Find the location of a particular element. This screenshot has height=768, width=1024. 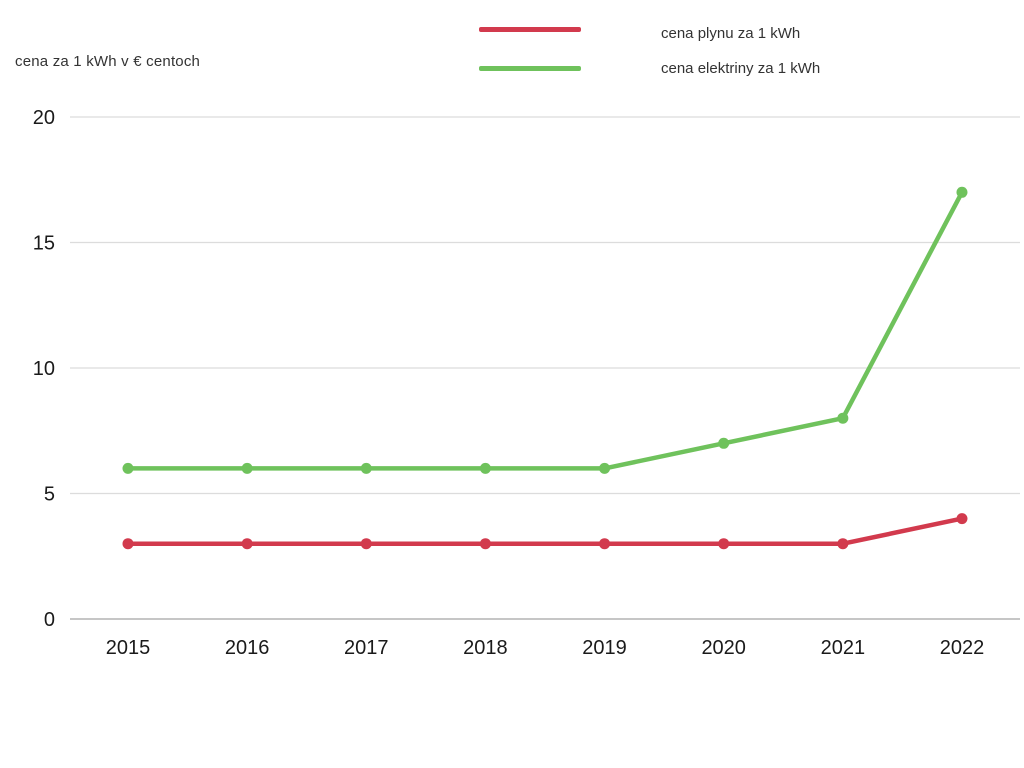

gas-line is located at coordinates (545, 531).